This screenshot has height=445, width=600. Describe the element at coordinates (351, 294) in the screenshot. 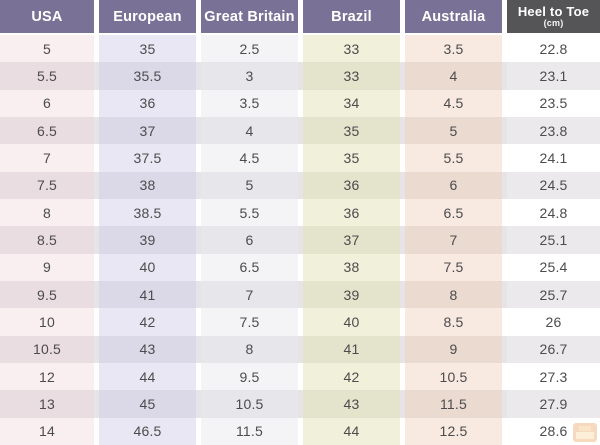

I see `cell-brazil: 39` at that location.